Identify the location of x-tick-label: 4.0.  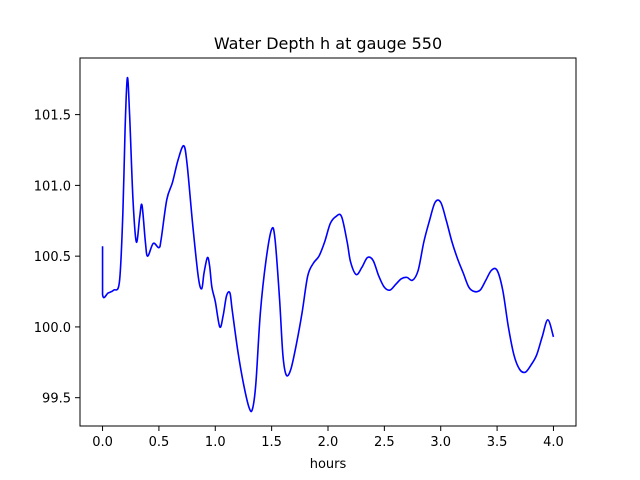
(553, 442).